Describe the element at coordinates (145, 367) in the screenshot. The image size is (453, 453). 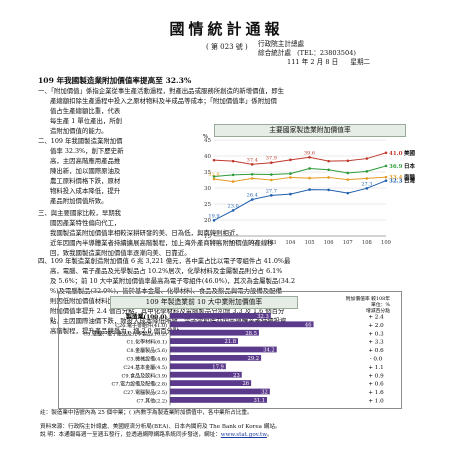
I see `category-label: C24.基本金屬(4.5)` at that location.